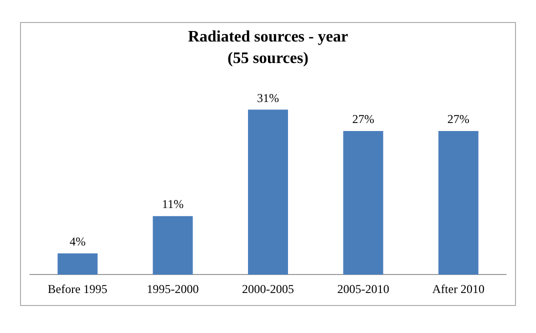 The height and width of the screenshot is (333, 536). I want to click on x-tick-label: After 2010, so click(458, 289).